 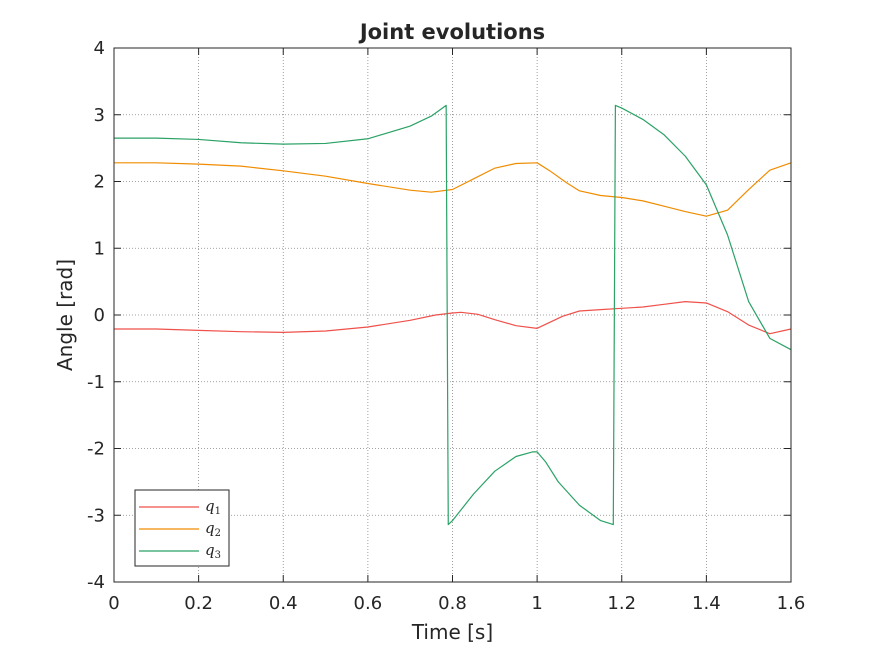 I want to click on legend-box, so click(x=182, y=528).